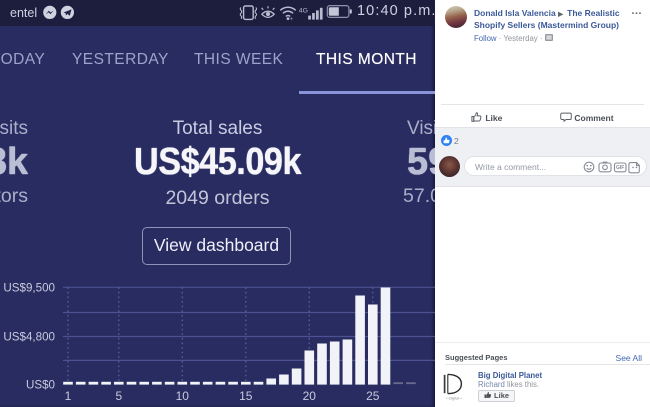  What do you see at coordinates (373, 396) in the screenshot?
I see `svg-text: 25` at bounding box center [373, 396].